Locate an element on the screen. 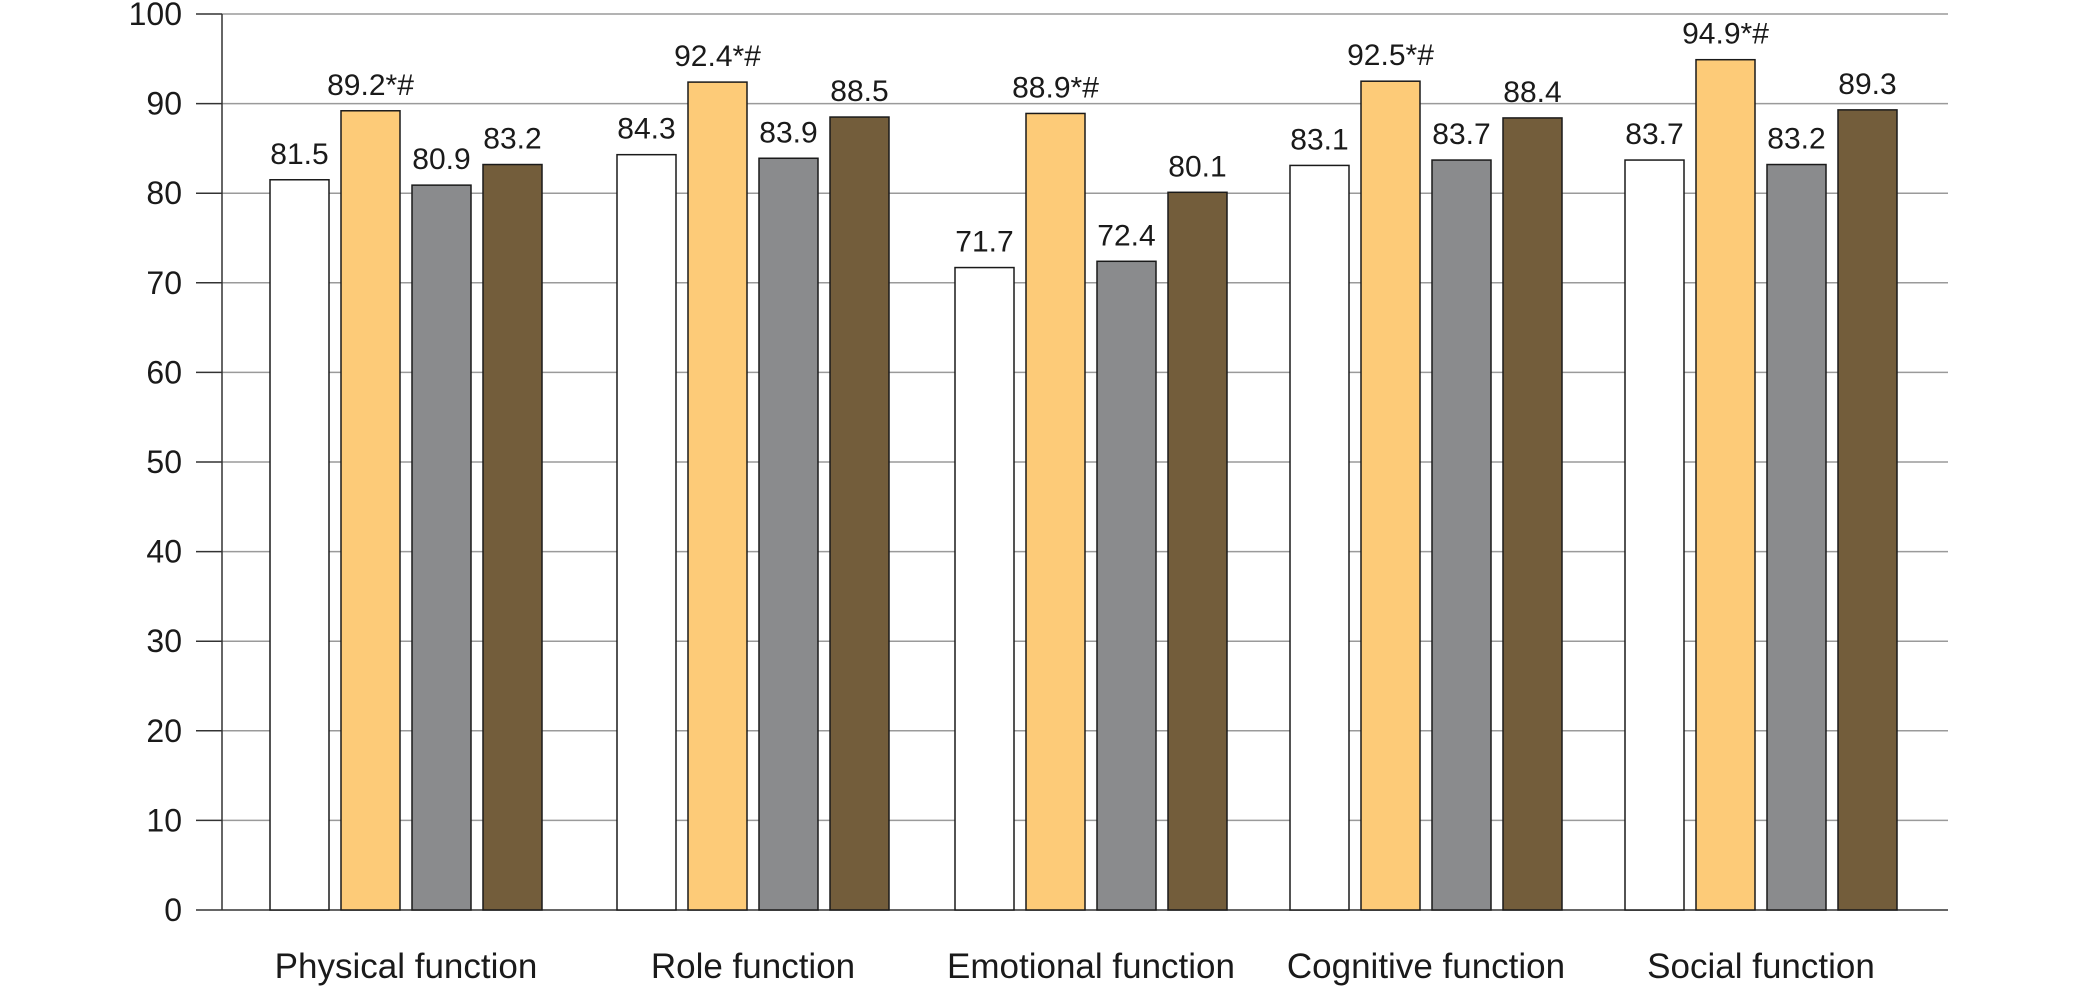 The height and width of the screenshot is (1002, 2079). data-label: 83.1 is located at coordinates (1319, 139).